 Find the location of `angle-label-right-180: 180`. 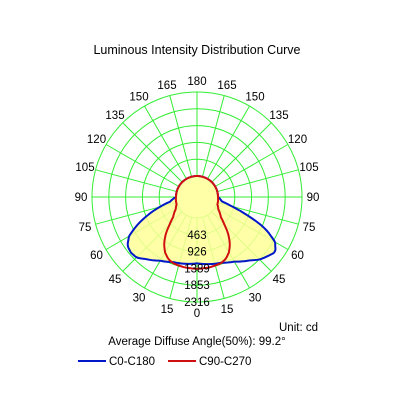

angle-label-right-180: 180 is located at coordinates (196, 82).